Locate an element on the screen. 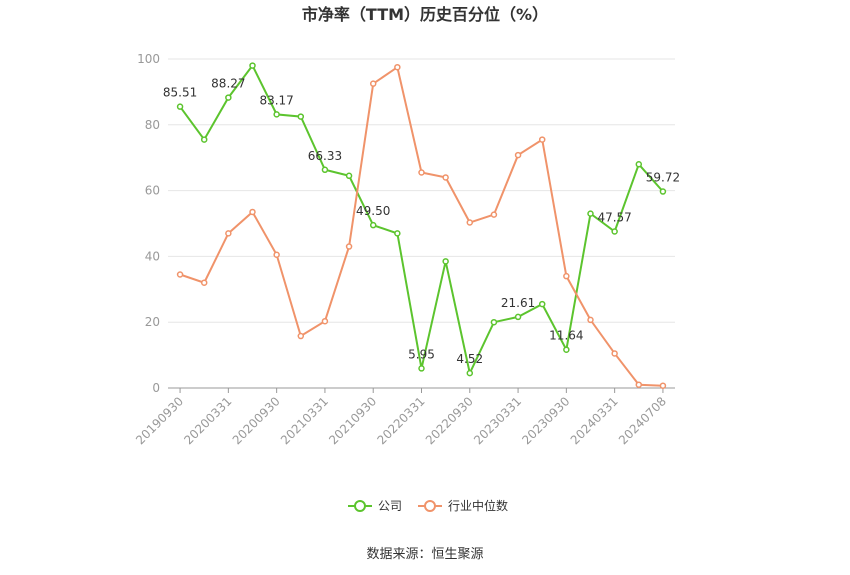 Image resolution: width=850 pixels, height=575 pixels. data-label: 5.95 is located at coordinates (421, 354).